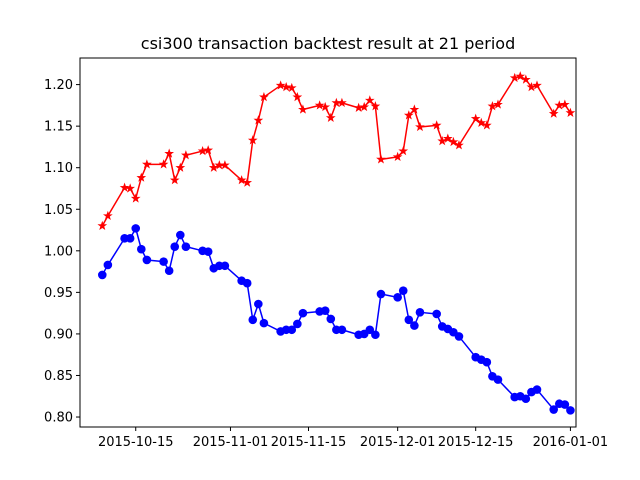 The image size is (640, 480). What do you see at coordinates (309, 442) in the screenshot?
I see `x-tick-label: 2015-11-15` at bounding box center [309, 442].